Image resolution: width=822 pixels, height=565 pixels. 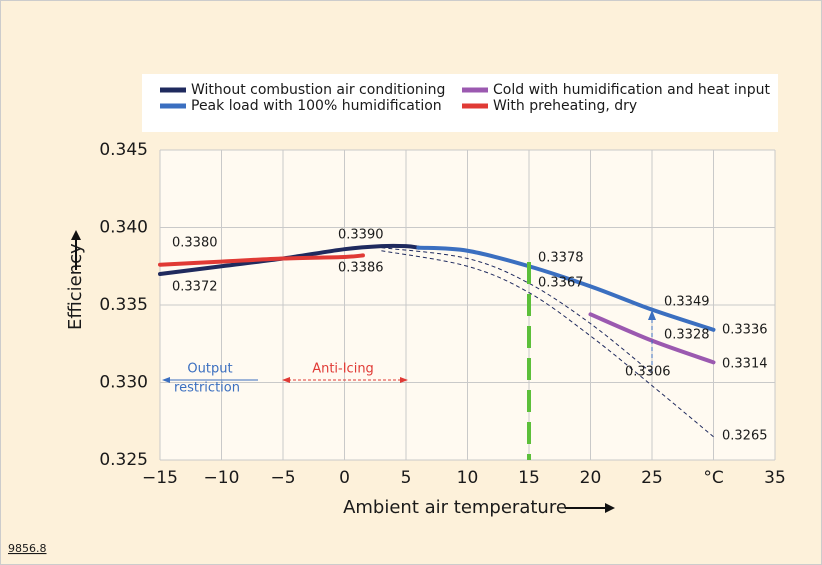 I want to click on annotation: 0.3336, so click(x=745, y=330).